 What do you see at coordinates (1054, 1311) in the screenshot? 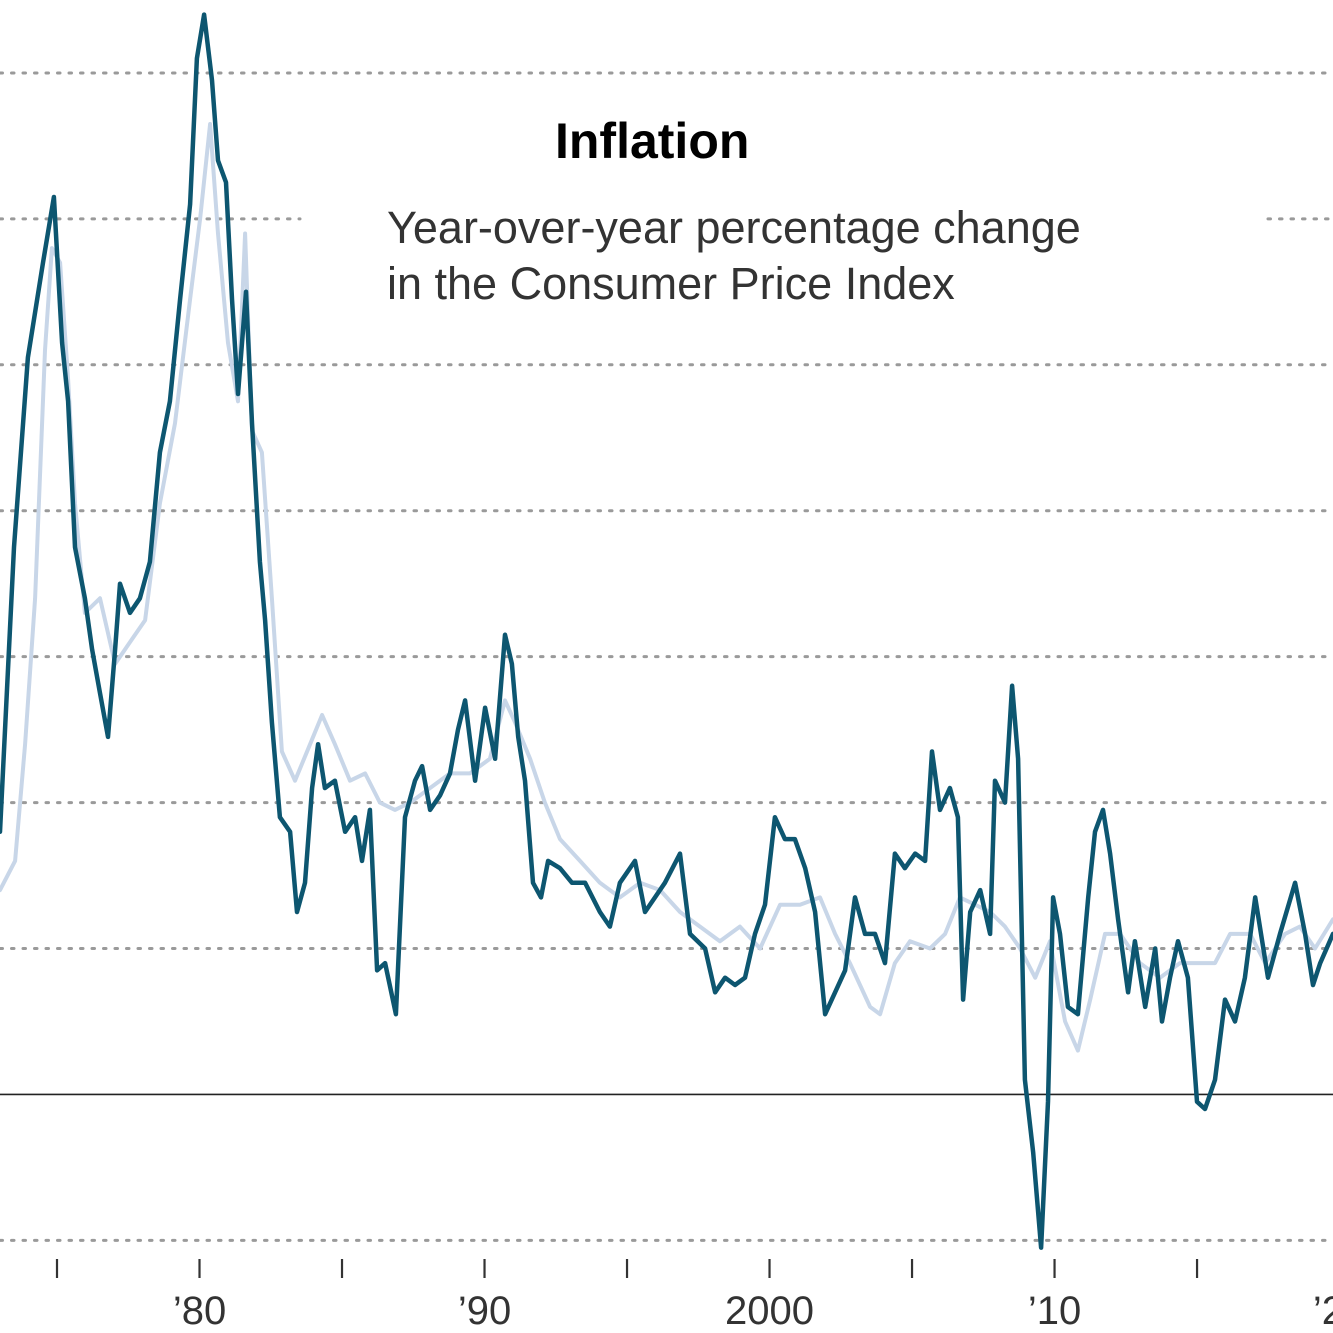
I see `x-tick-label: ’10` at bounding box center [1054, 1311].